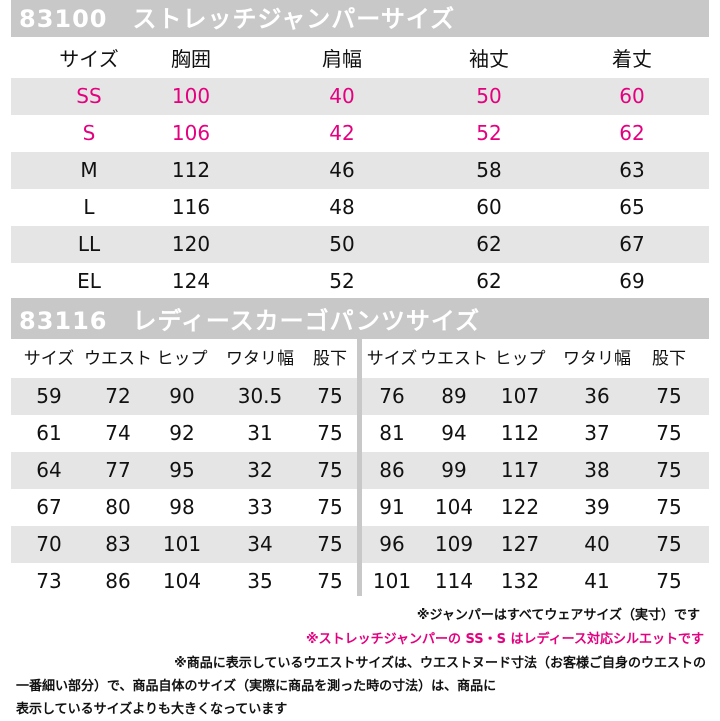 This screenshot has height=721, width=720. I want to click on table-cell: 40, so click(597, 544).